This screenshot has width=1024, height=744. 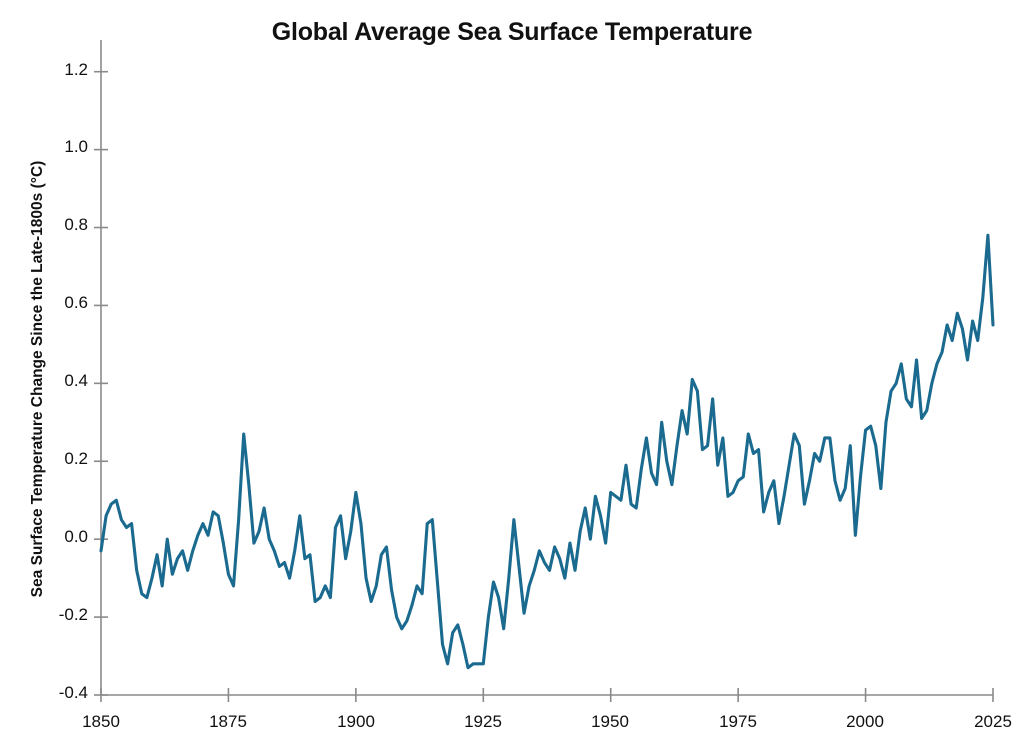 What do you see at coordinates (76, 458) in the screenshot?
I see `y-tick-label-0-2: 0.2` at bounding box center [76, 458].